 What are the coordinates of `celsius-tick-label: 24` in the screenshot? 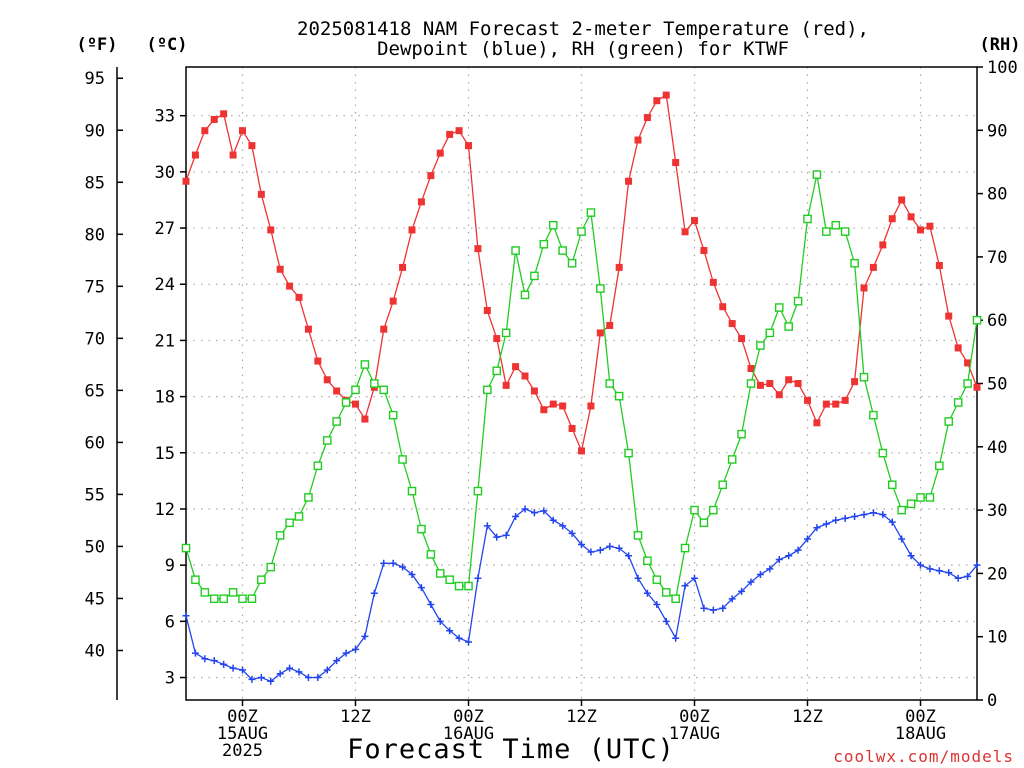 It's located at (165, 285).